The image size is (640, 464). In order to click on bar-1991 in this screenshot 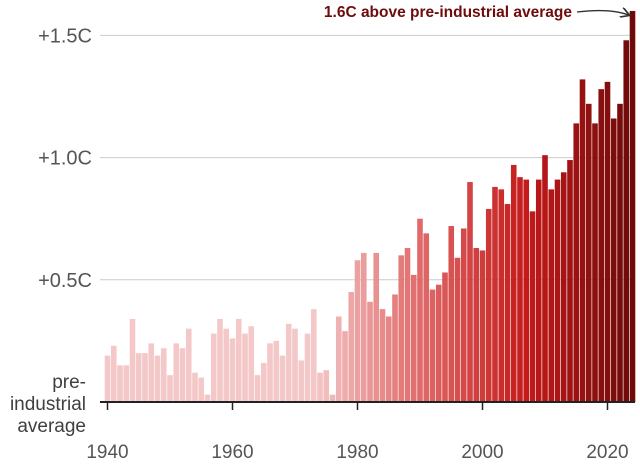, I will do `click(426, 317)`.